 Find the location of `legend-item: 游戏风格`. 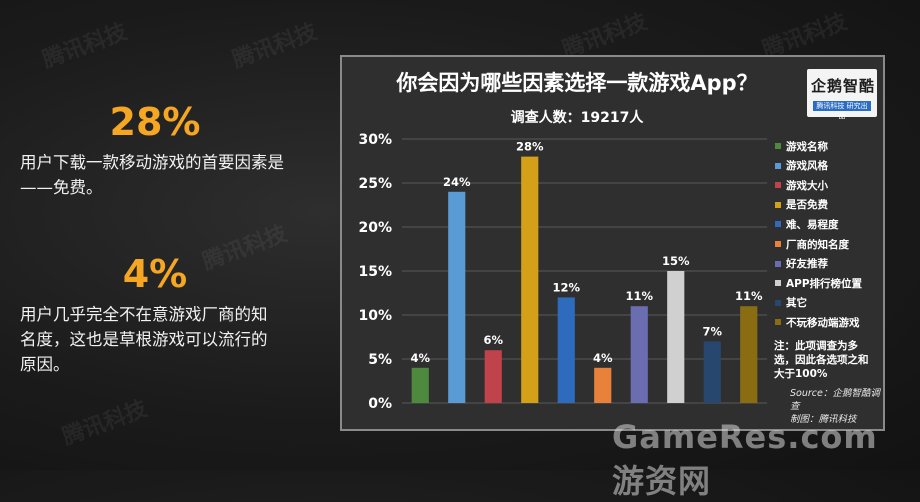

legend-item: 游戏风格 is located at coordinates (801, 166).